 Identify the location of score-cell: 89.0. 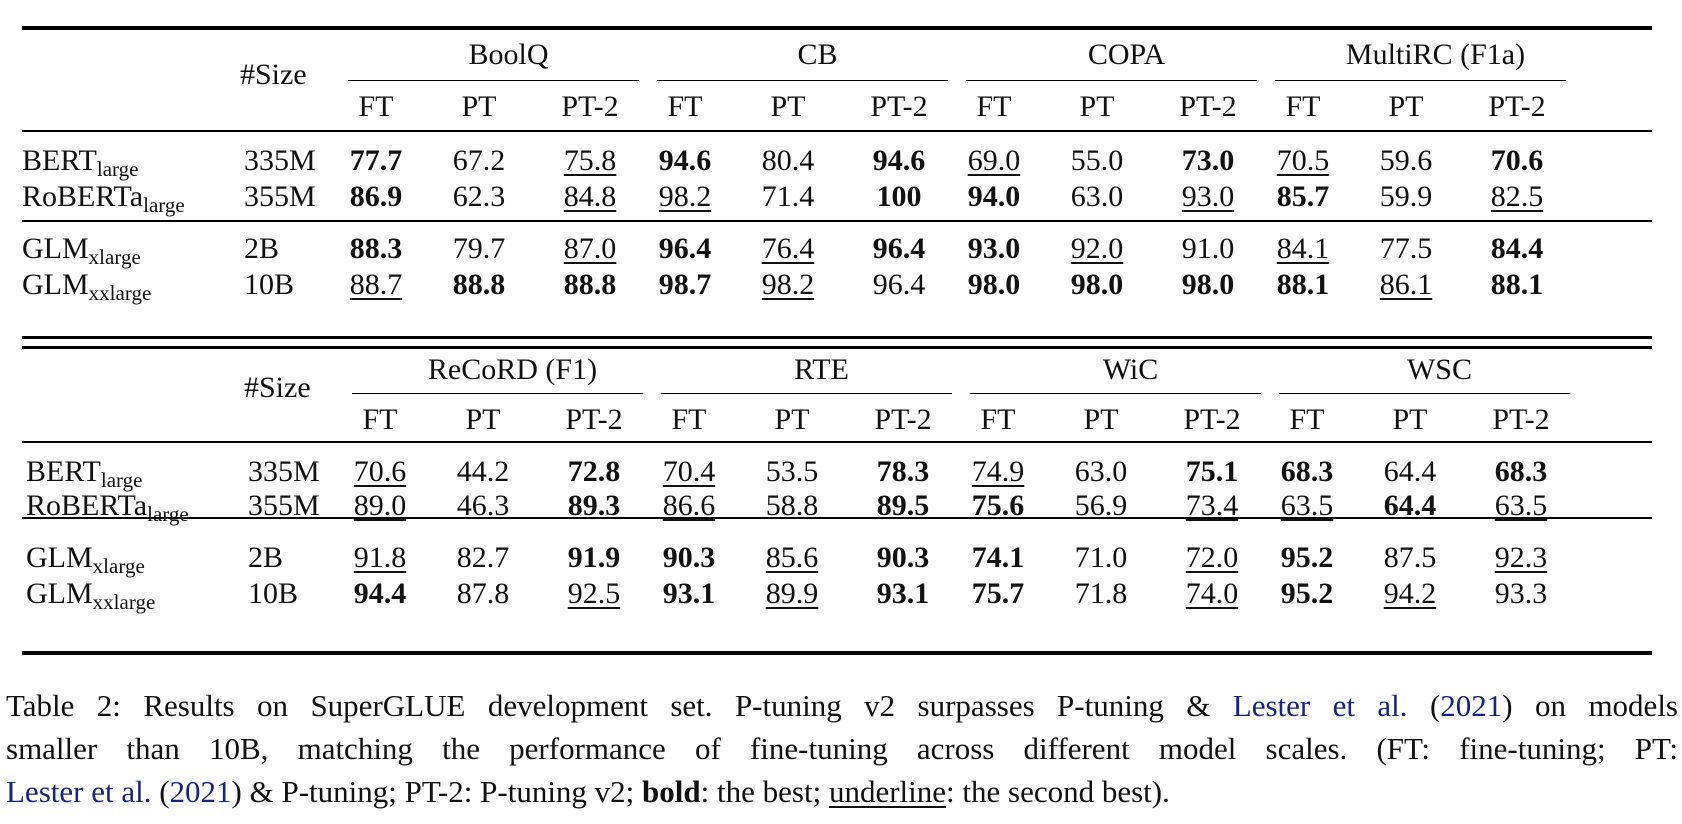
(380, 505).